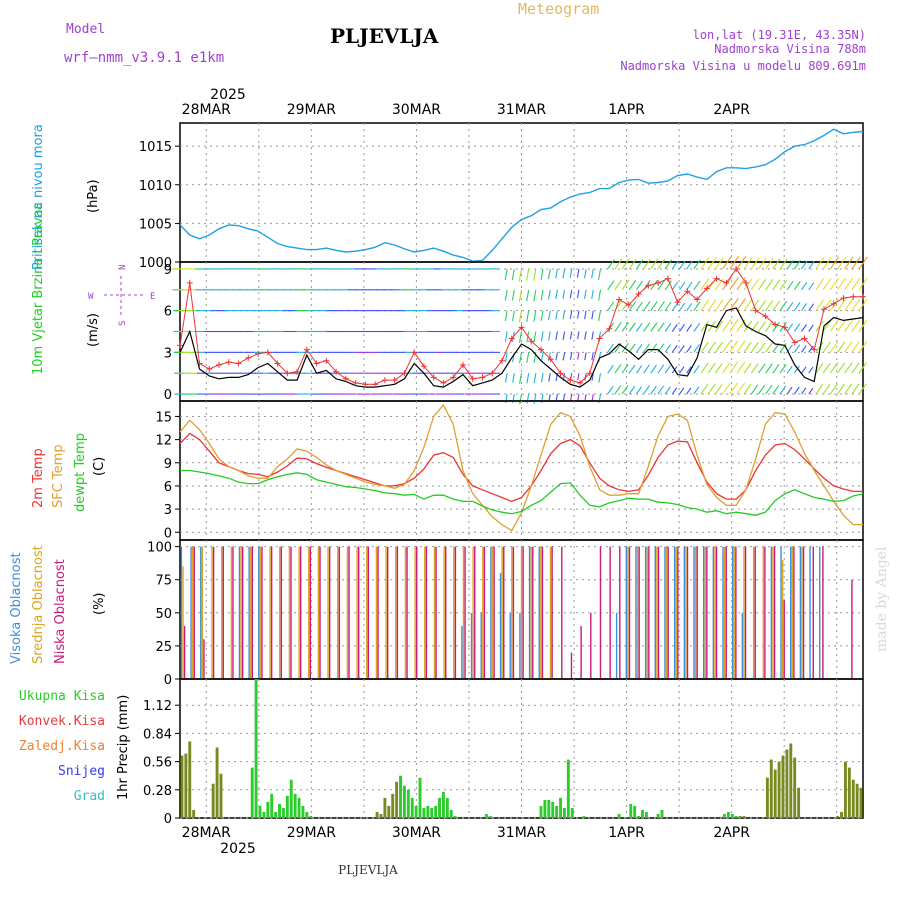  What do you see at coordinates (731, 833) in the screenshot?
I see `bottom-day-label: 2APR` at bounding box center [731, 833].